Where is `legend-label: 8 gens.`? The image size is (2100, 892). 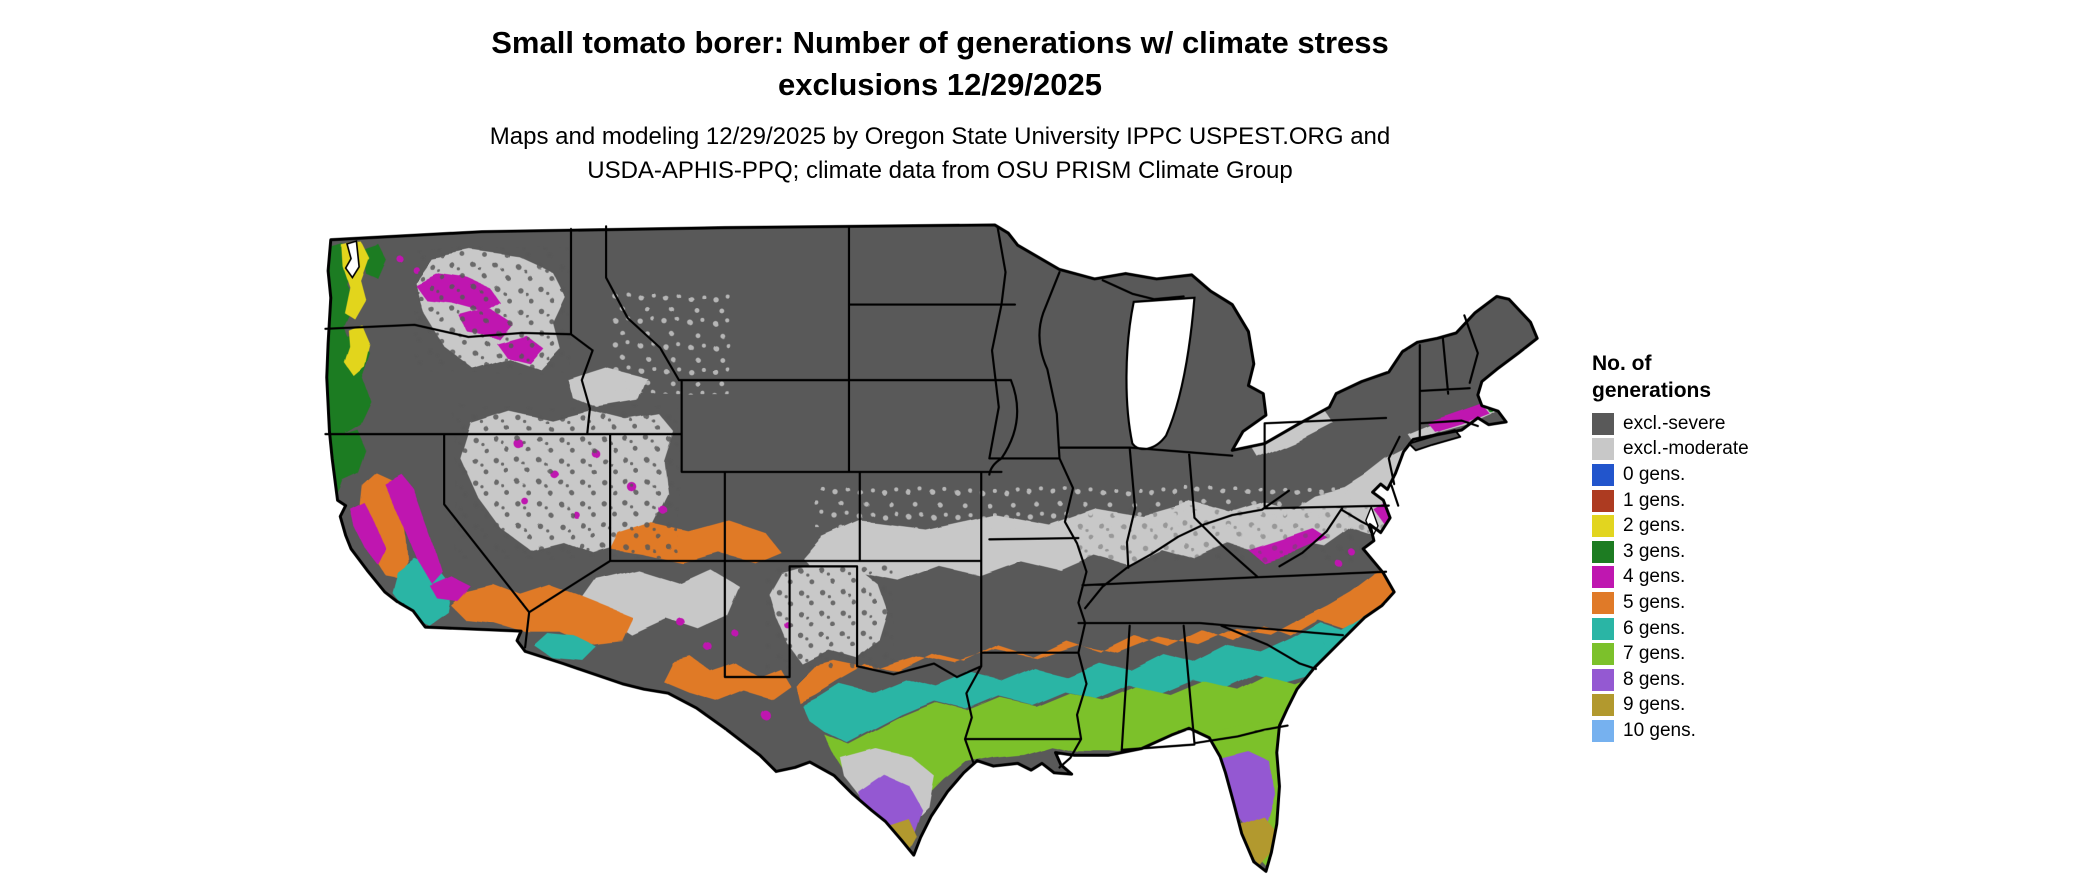 legend-label: 8 gens. is located at coordinates (1654, 679).